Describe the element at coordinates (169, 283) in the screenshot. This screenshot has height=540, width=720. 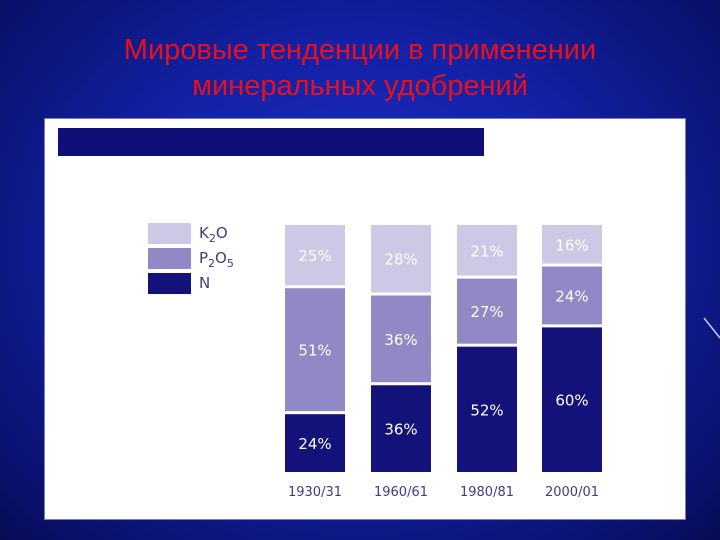
I see `legend-swatch-n` at that location.